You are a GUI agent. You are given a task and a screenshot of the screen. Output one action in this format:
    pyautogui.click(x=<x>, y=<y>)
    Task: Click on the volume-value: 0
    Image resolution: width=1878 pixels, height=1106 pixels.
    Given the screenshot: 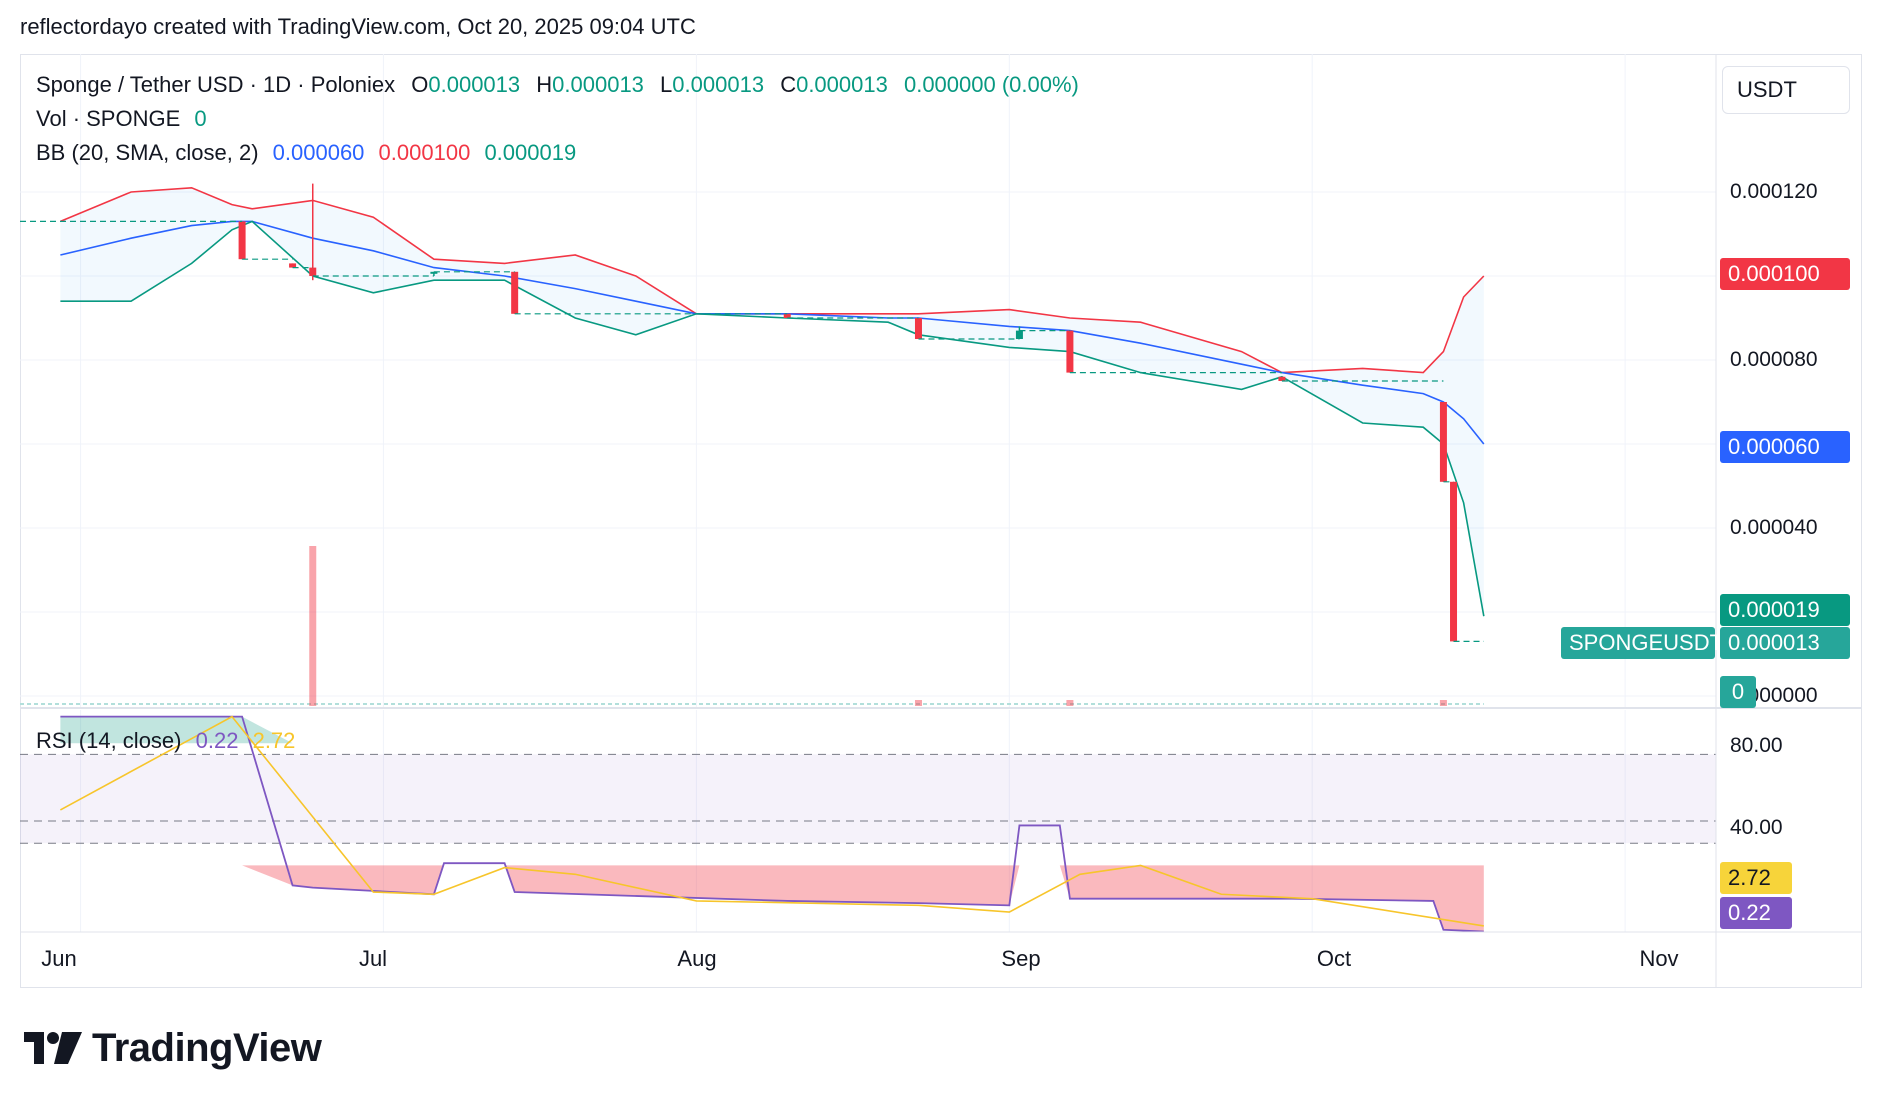 What is the action you would take?
    pyautogui.click(x=200, y=118)
    